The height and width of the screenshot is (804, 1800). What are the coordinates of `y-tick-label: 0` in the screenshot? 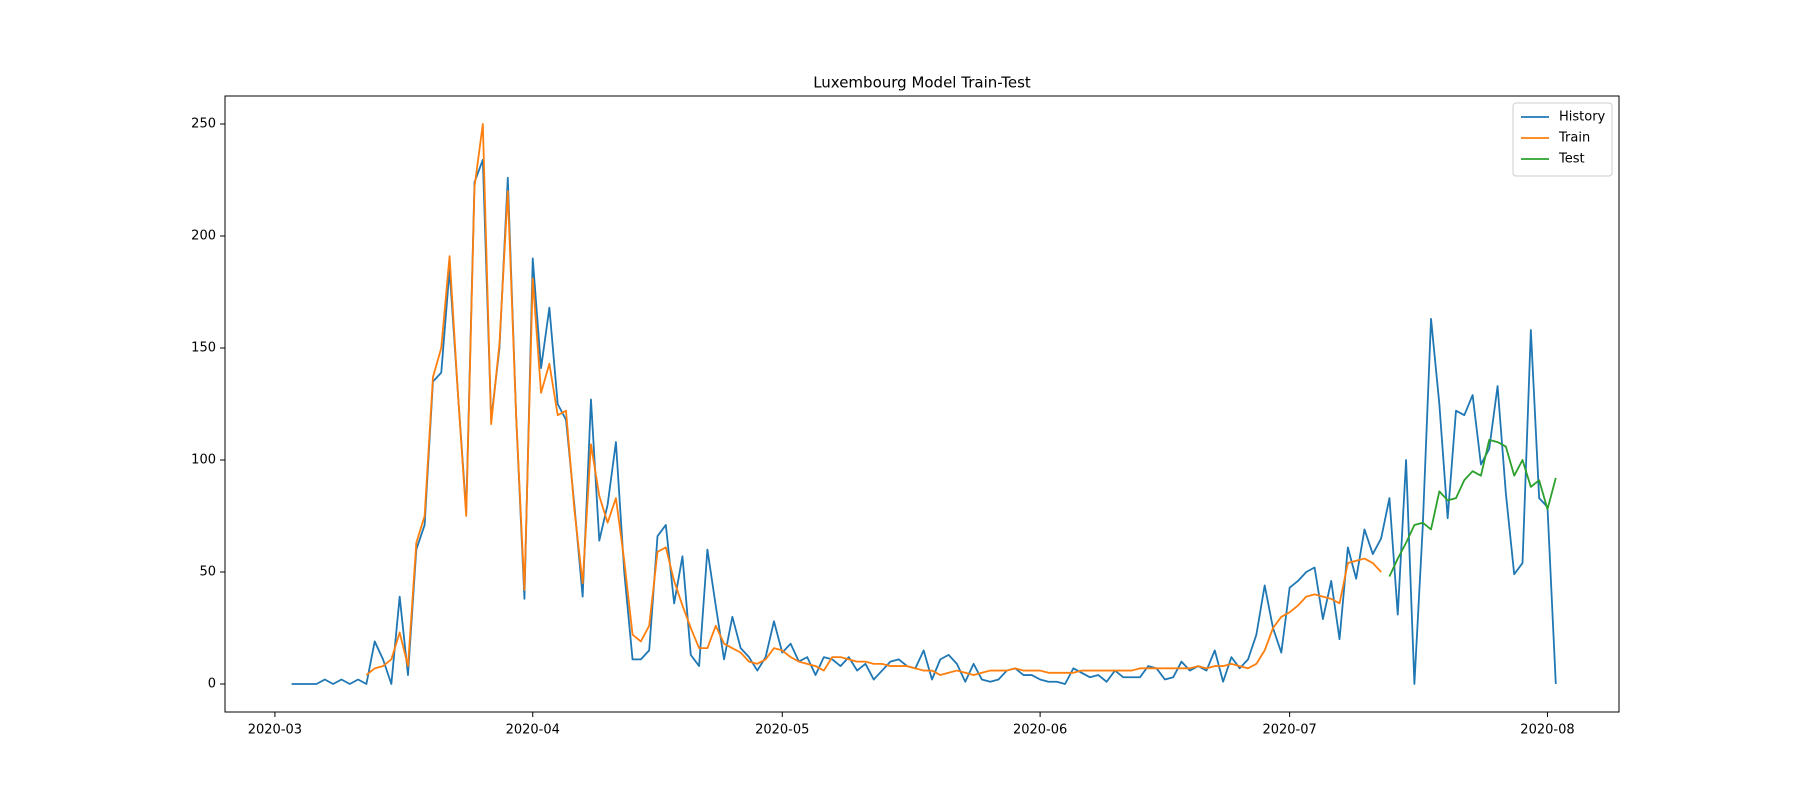 It's located at (212, 684).